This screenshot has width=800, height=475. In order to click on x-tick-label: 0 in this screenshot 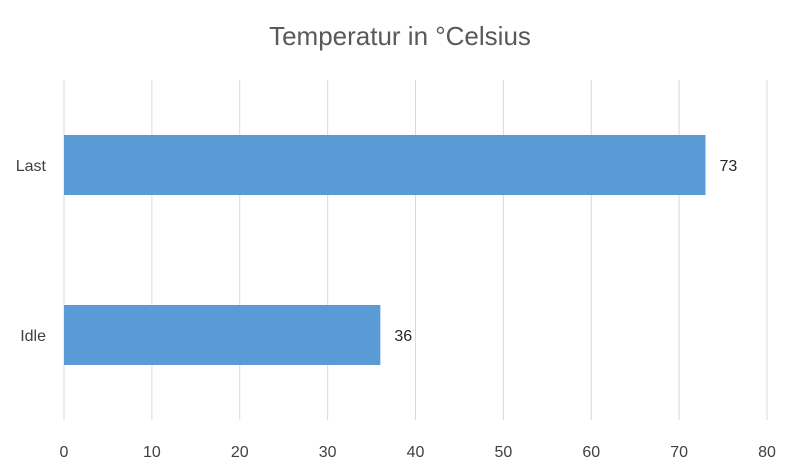, I will do `click(64, 452)`.